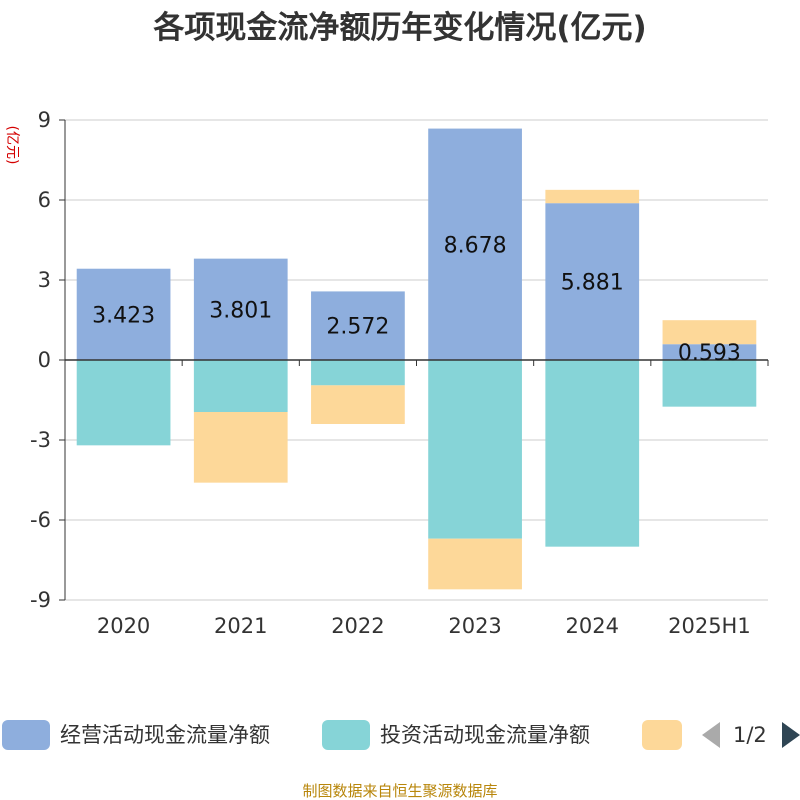 This screenshot has height=800, width=800. What do you see at coordinates (240, 626) in the screenshot?
I see `x-tick-label: 2021` at bounding box center [240, 626].